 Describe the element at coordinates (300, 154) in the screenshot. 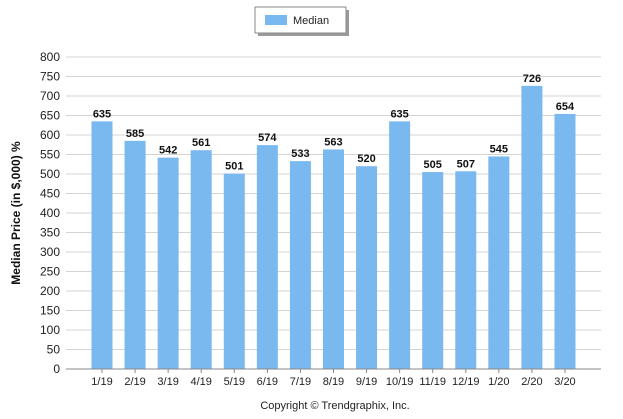

I see `bar-value-label: 533` at that location.